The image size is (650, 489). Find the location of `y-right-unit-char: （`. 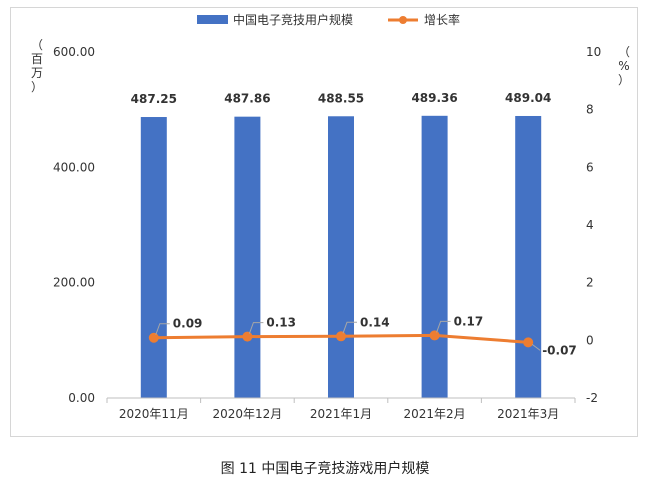

y-right-unit-char: （ is located at coordinates (624, 52).